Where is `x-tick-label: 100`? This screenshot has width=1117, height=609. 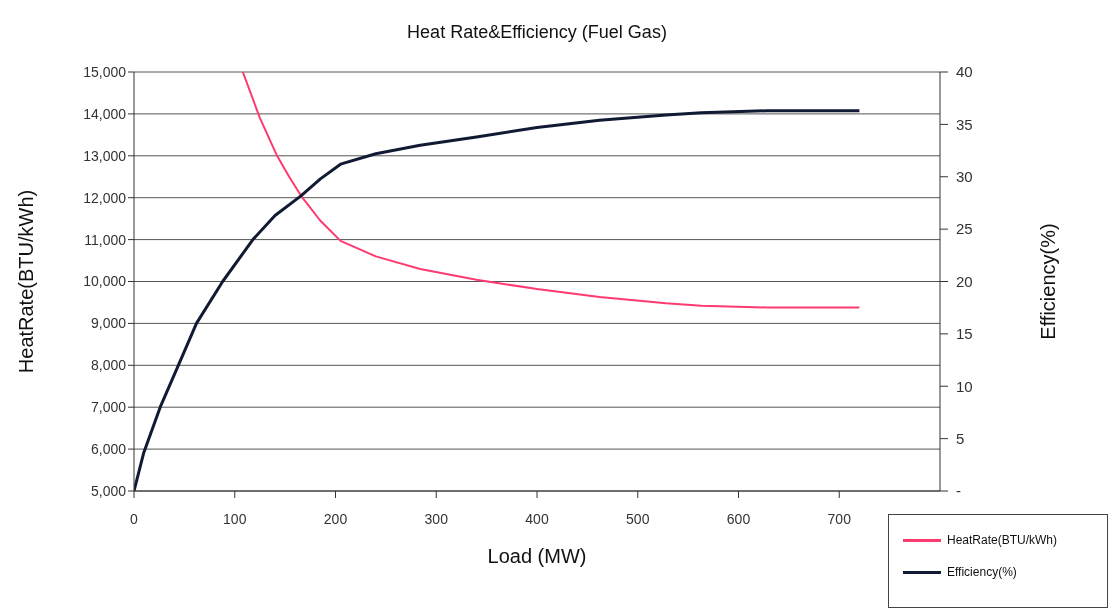 x-tick-label: 100 is located at coordinates (235, 518).